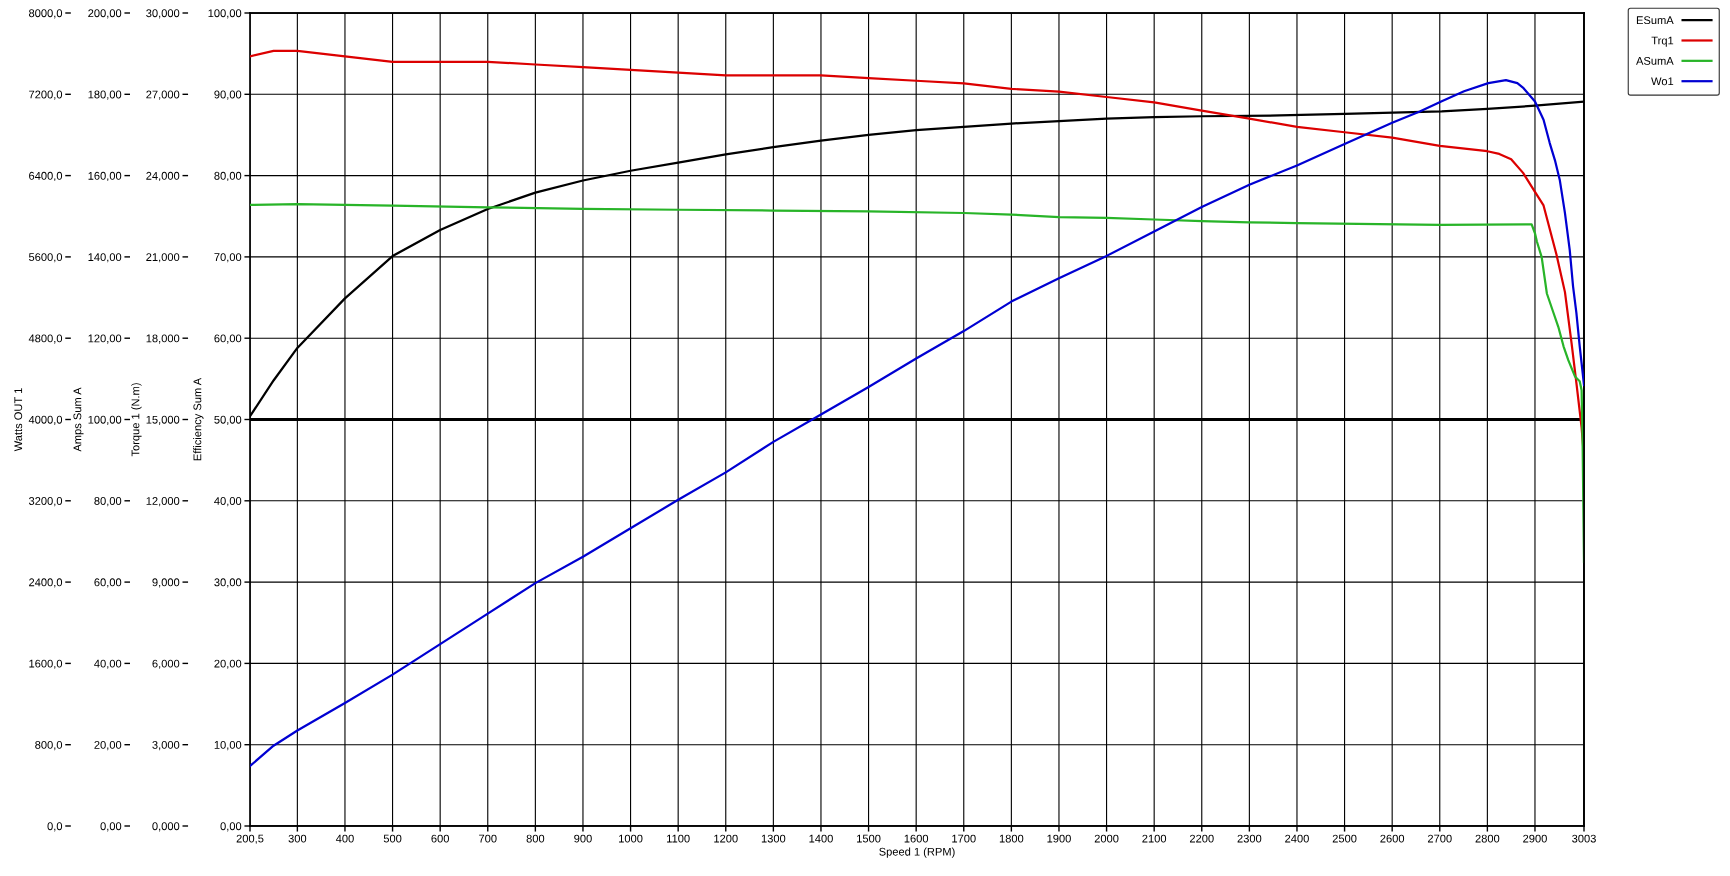  What do you see at coordinates (1344, 838) in the screenshot?
I see `x-tick-label: 2500` at bounding box center [1344, 838].